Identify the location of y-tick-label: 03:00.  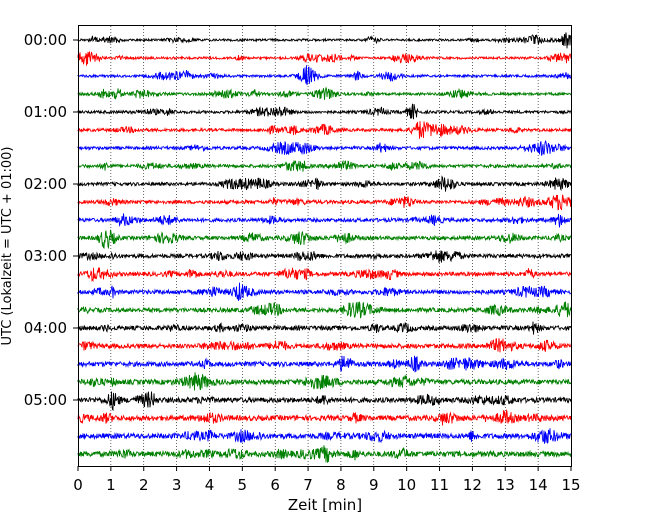
(45, 256).